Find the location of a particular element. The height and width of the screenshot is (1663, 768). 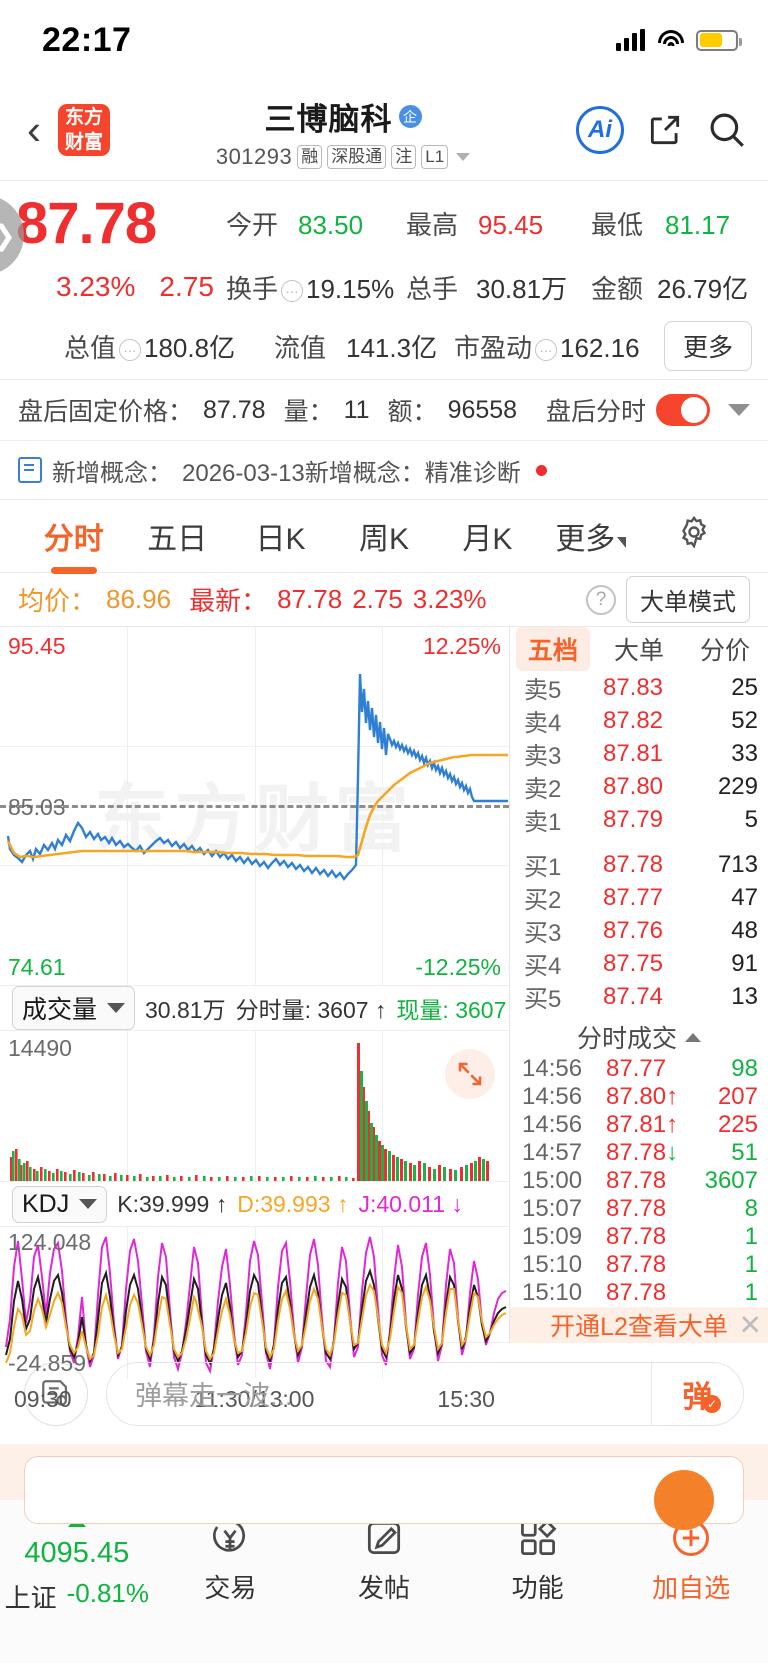

promo-strip is located at coordinates (384, 1487).